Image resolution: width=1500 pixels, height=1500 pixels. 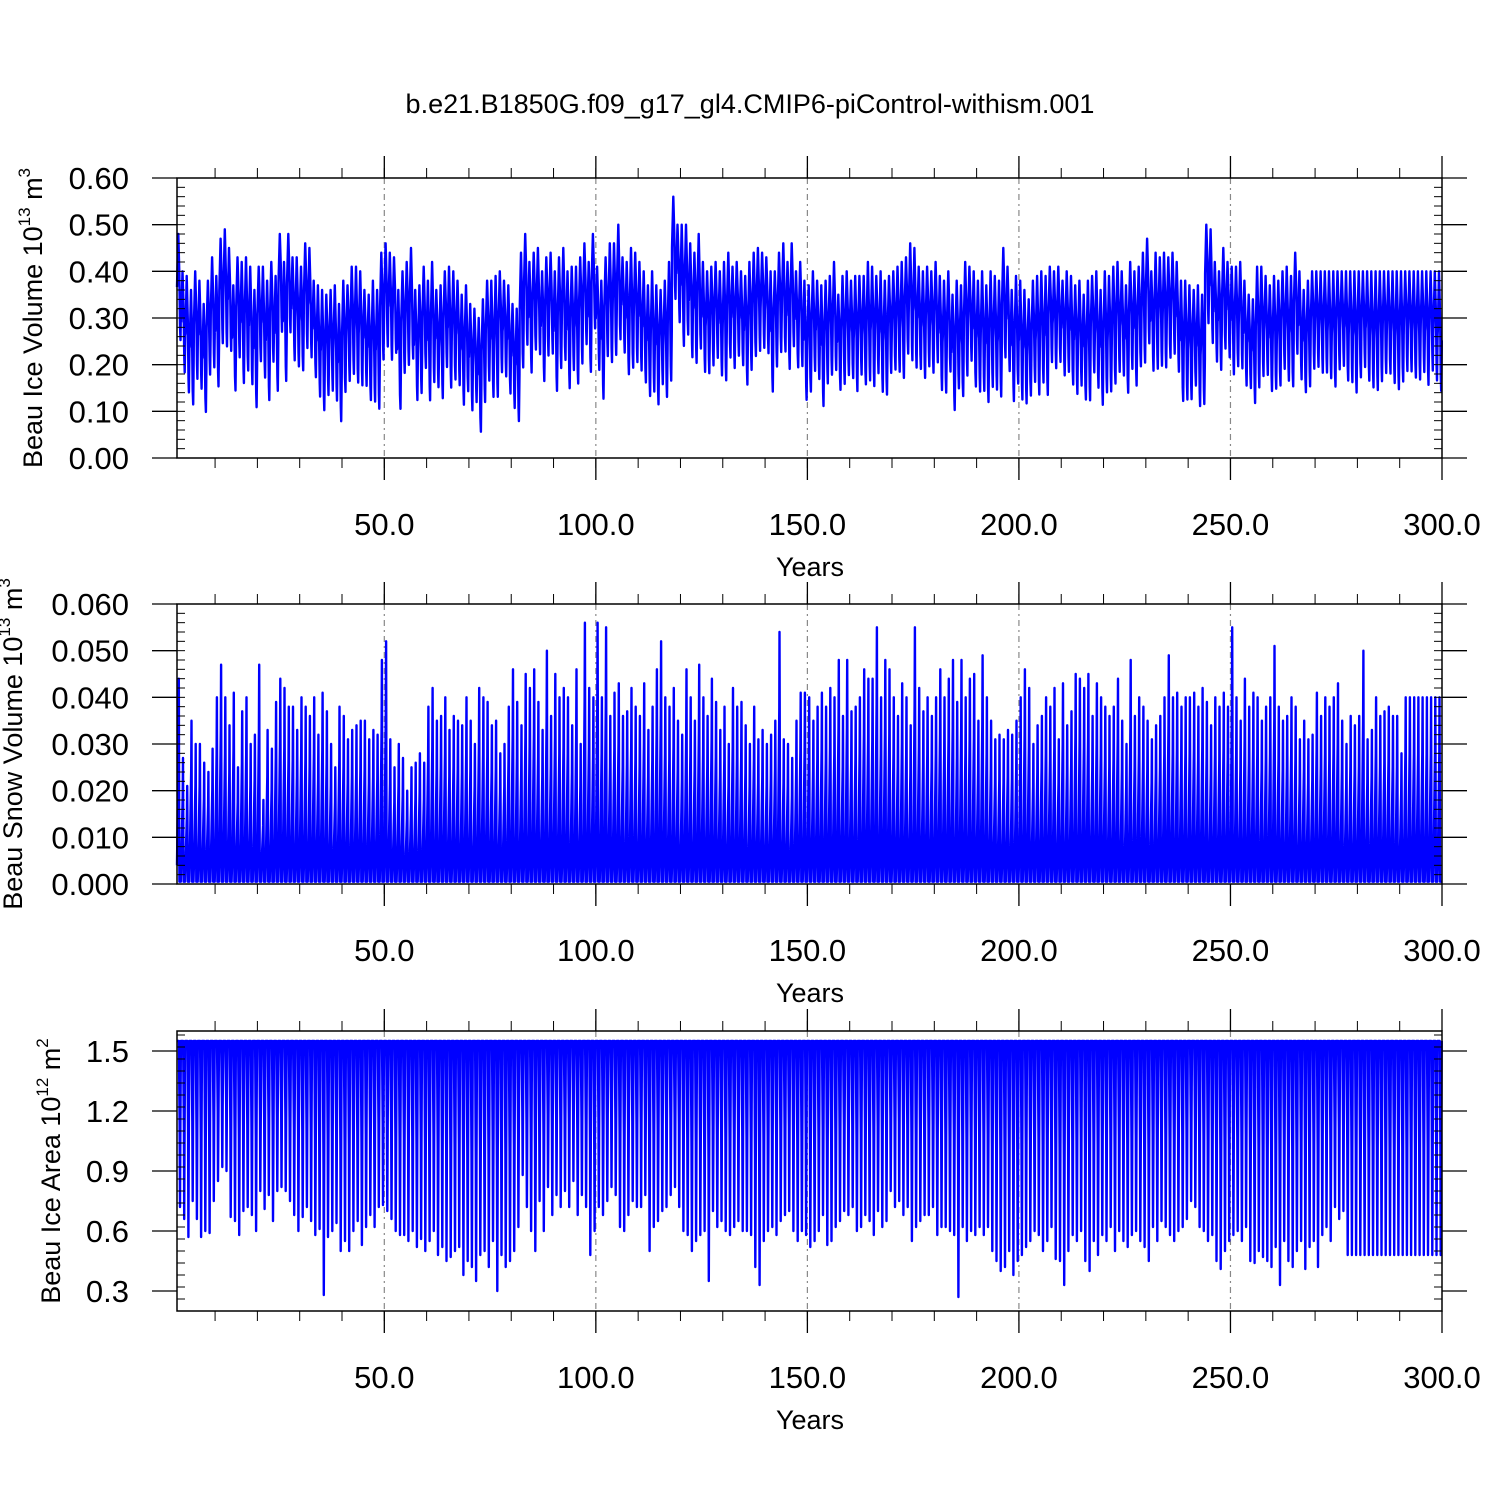 I want to click on y-axis-title: Beau Ice Volume 1013 m3, so click(x=31, y=318).